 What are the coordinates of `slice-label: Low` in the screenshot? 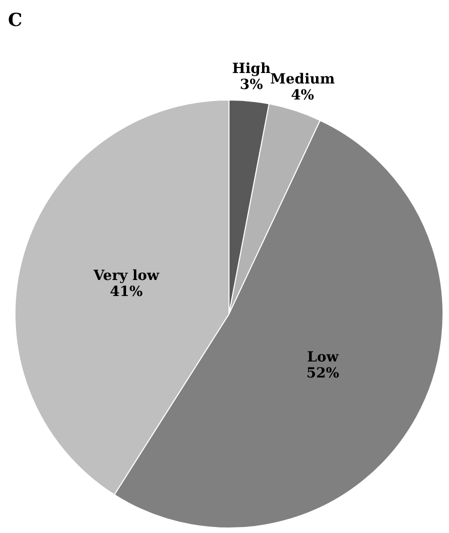 It's located at (323, 358).